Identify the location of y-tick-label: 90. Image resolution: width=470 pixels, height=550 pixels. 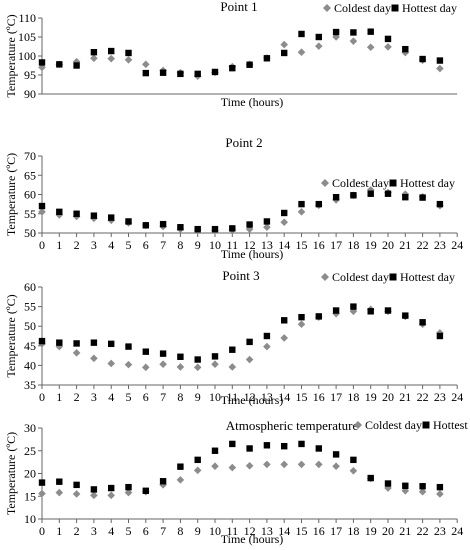
(30, 94).